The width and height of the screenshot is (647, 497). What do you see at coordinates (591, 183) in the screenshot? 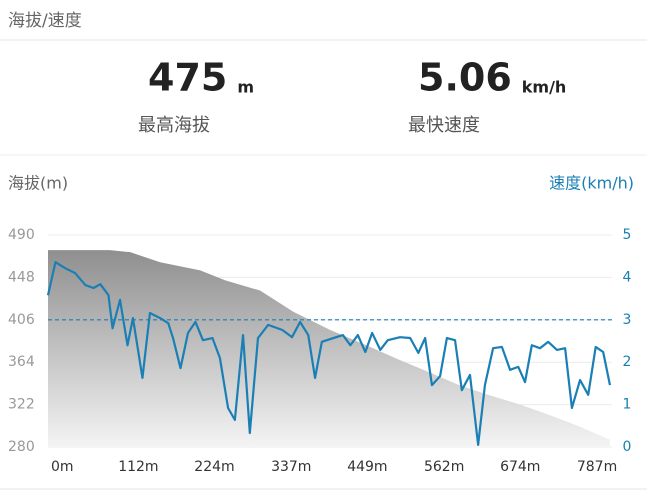
I see `y2-axis-label: 速度(km/h)` at bounding box center [591, 183].